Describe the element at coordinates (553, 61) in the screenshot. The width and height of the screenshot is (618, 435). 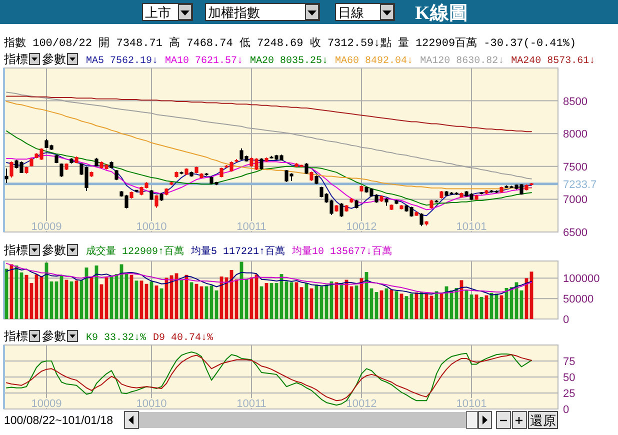
I see `text: MA240 8573.61↓` at that location.